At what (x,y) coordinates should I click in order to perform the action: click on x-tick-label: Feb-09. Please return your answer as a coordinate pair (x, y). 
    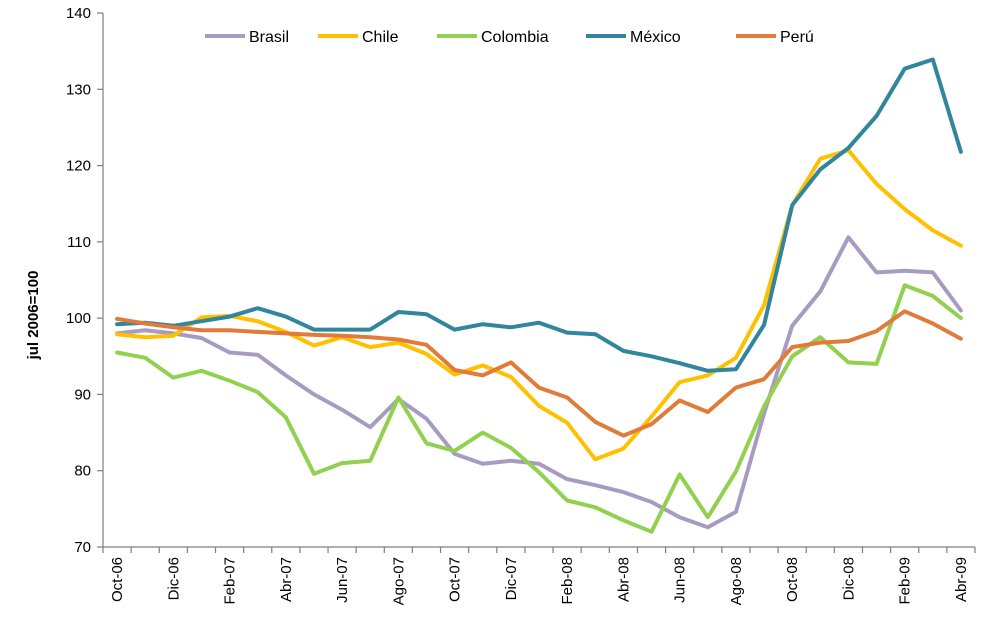
    Looking at the image, I should click on (905, 581).